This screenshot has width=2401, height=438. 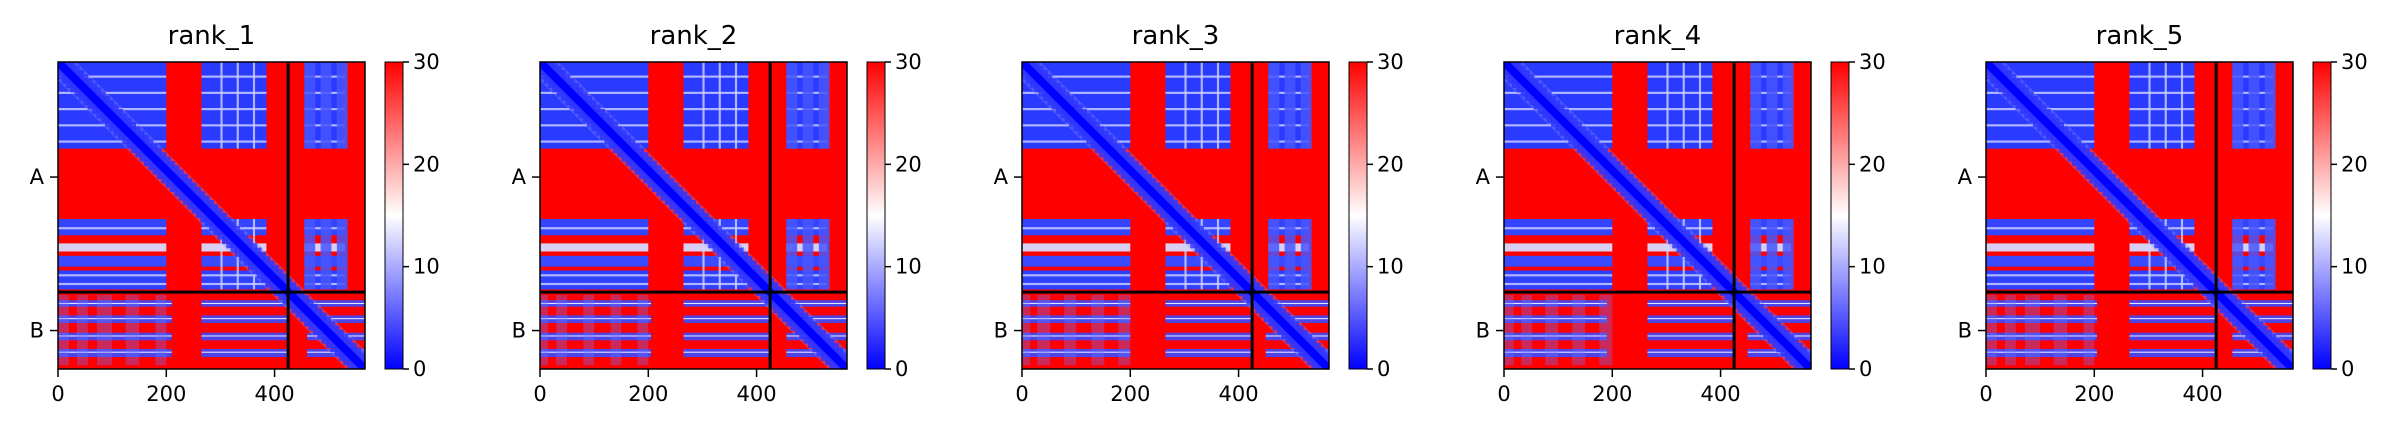 I want to click on panel-title: rank_1, so click(x=212, y=36).